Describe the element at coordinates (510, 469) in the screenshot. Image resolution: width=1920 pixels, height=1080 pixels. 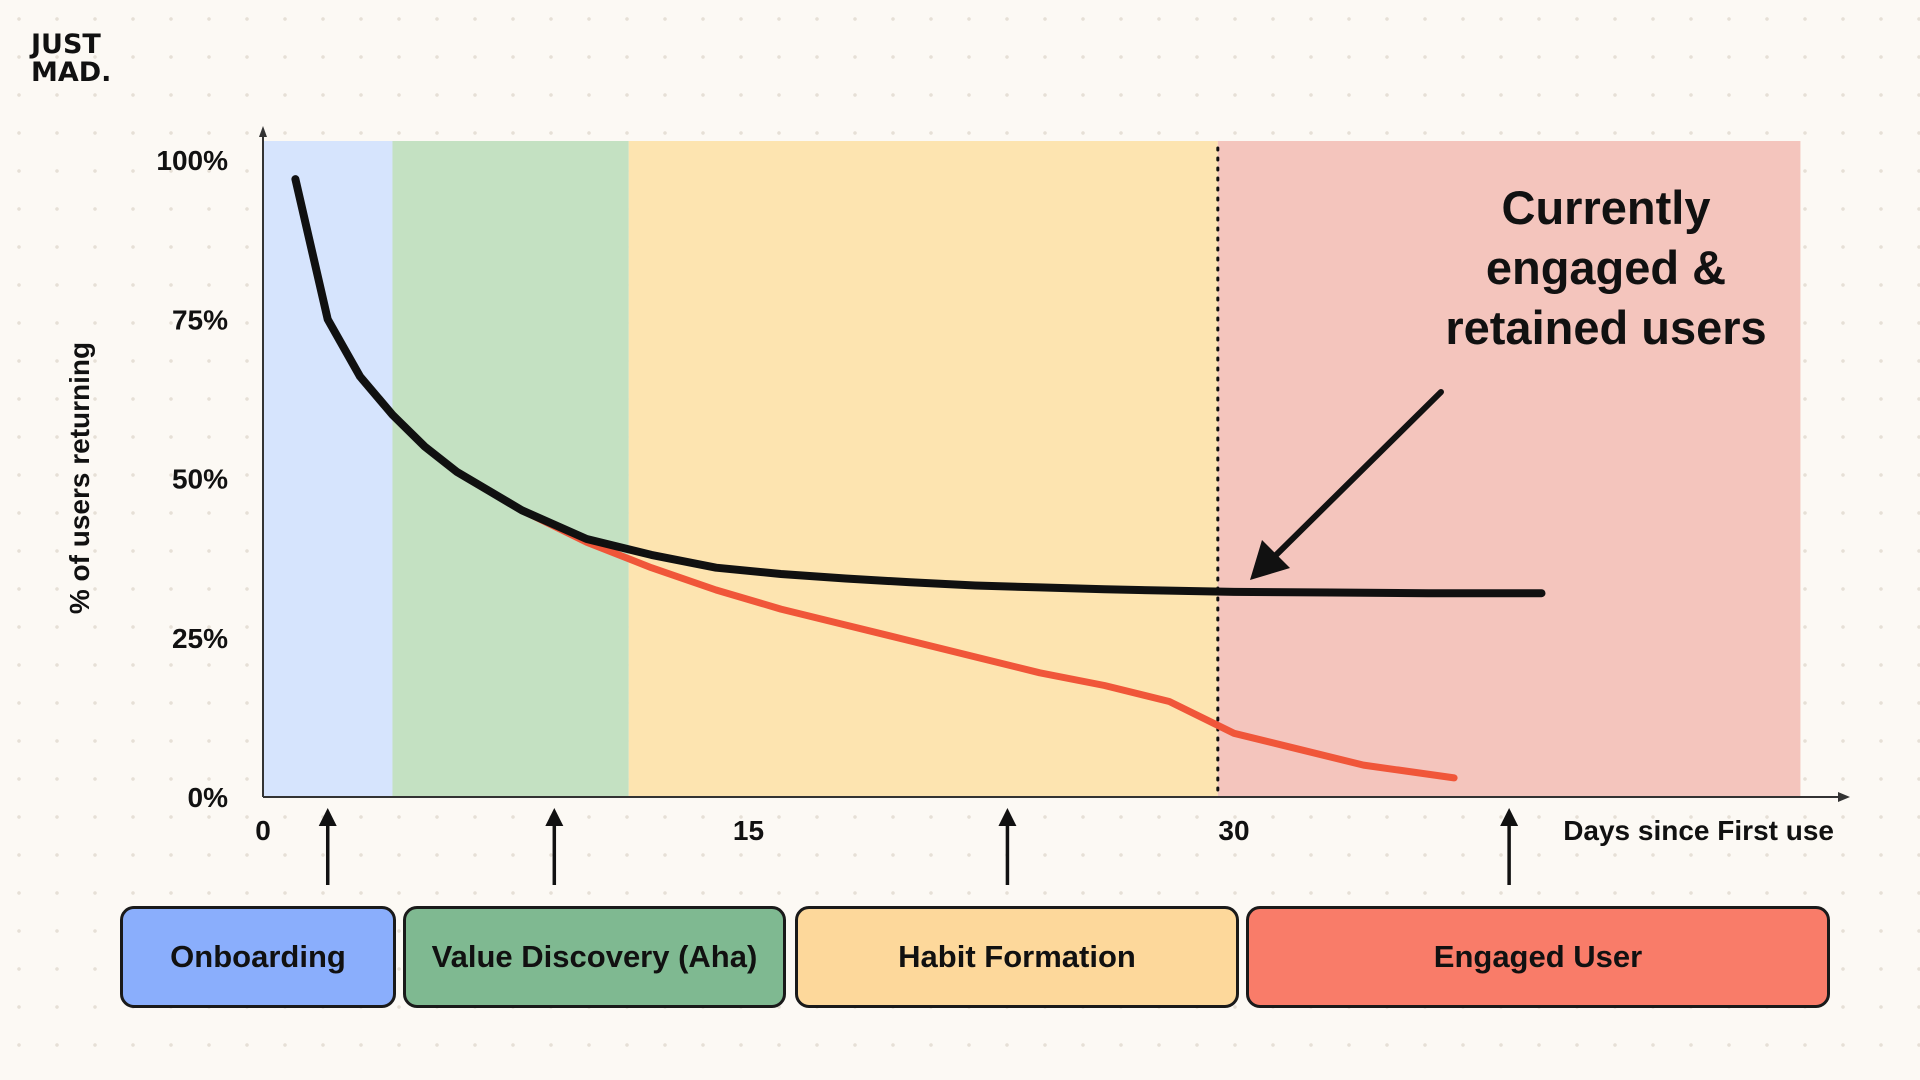
I see `phase-band-value-discovery` at that location.